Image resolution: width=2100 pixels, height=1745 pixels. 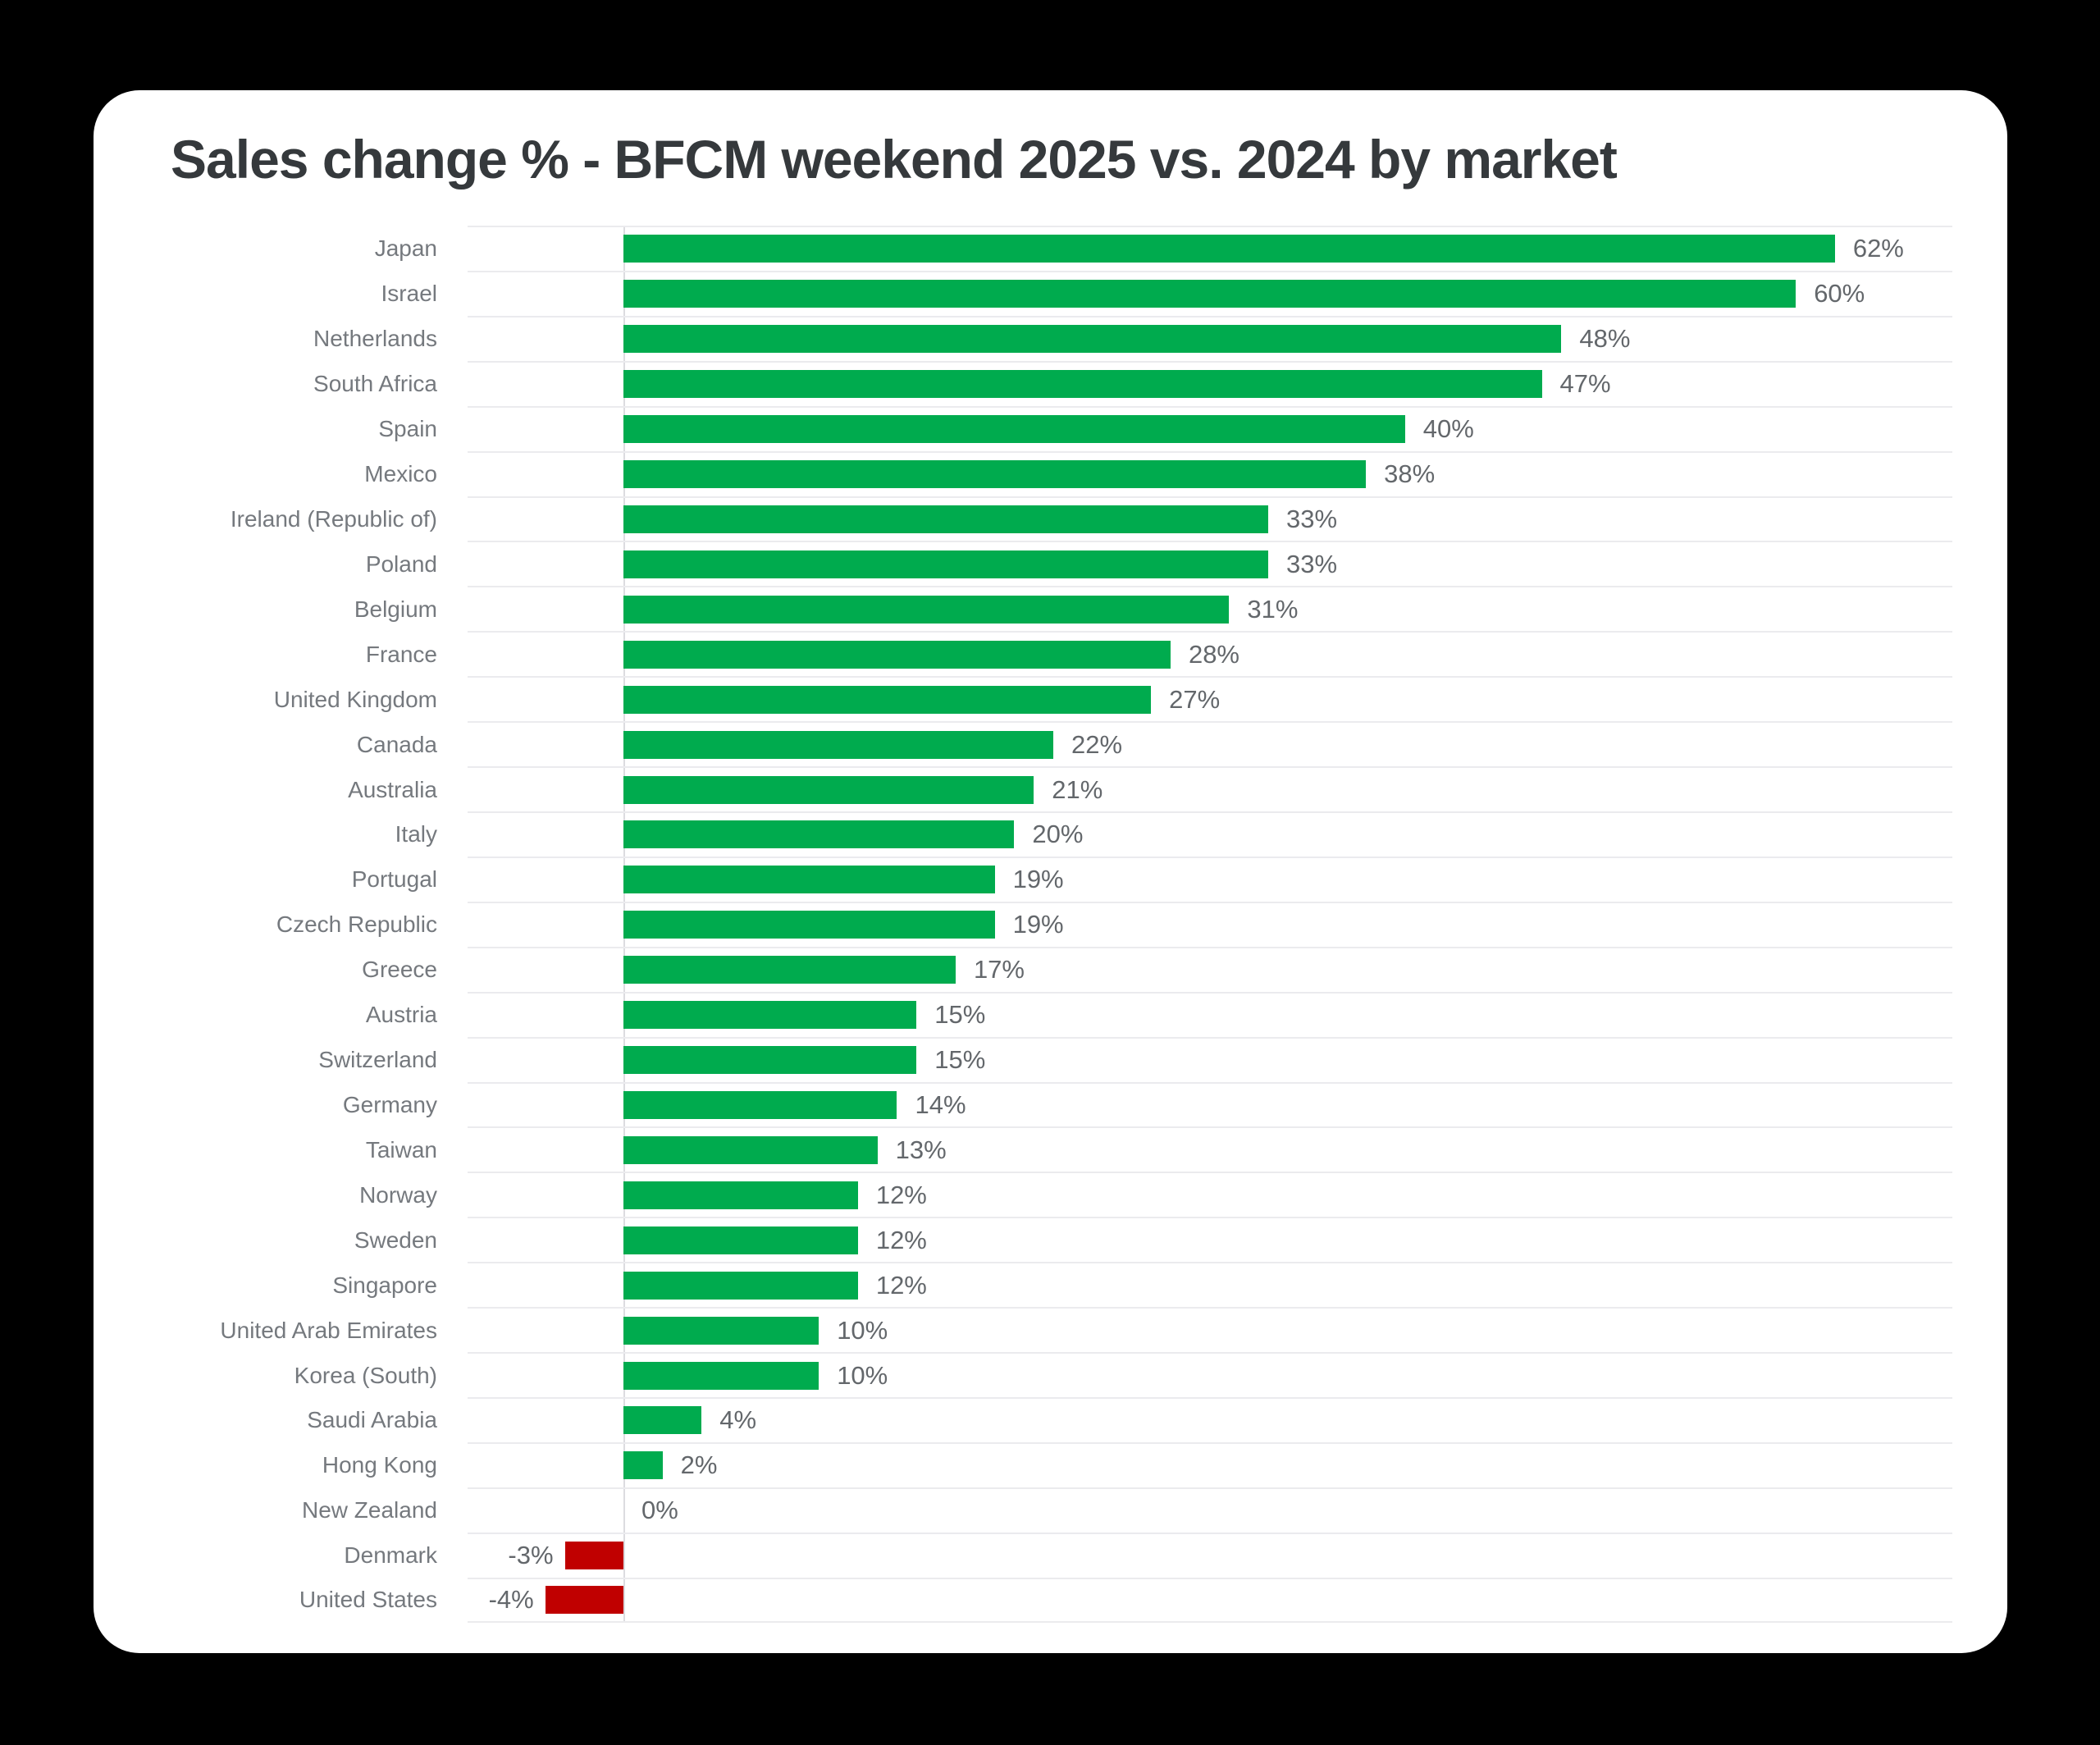 I want to click on chart-row: Italy 20%, so click(x=1174, y=834).